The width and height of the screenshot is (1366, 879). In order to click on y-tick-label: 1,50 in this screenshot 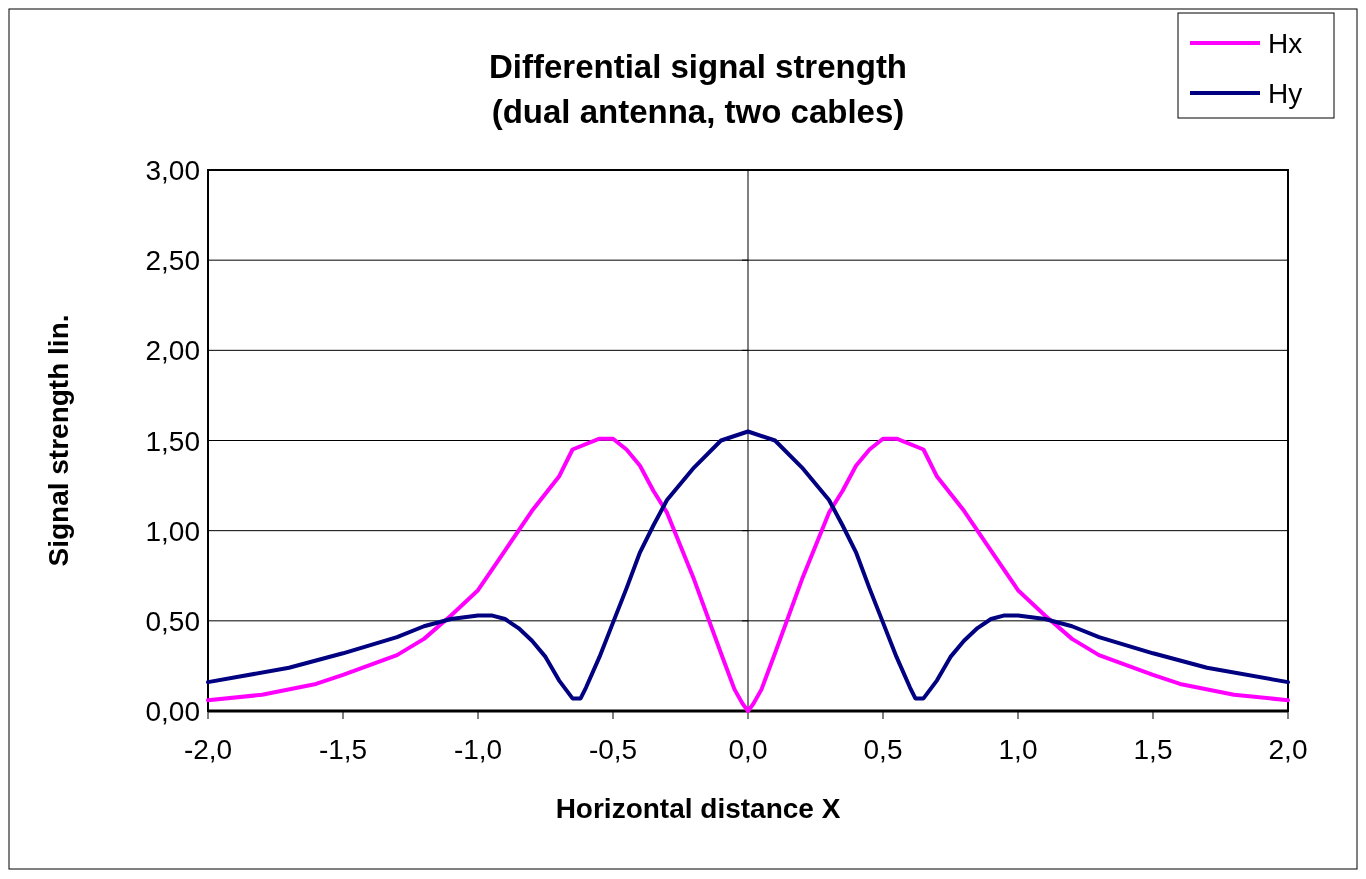, I will do `click(172, 441)`.